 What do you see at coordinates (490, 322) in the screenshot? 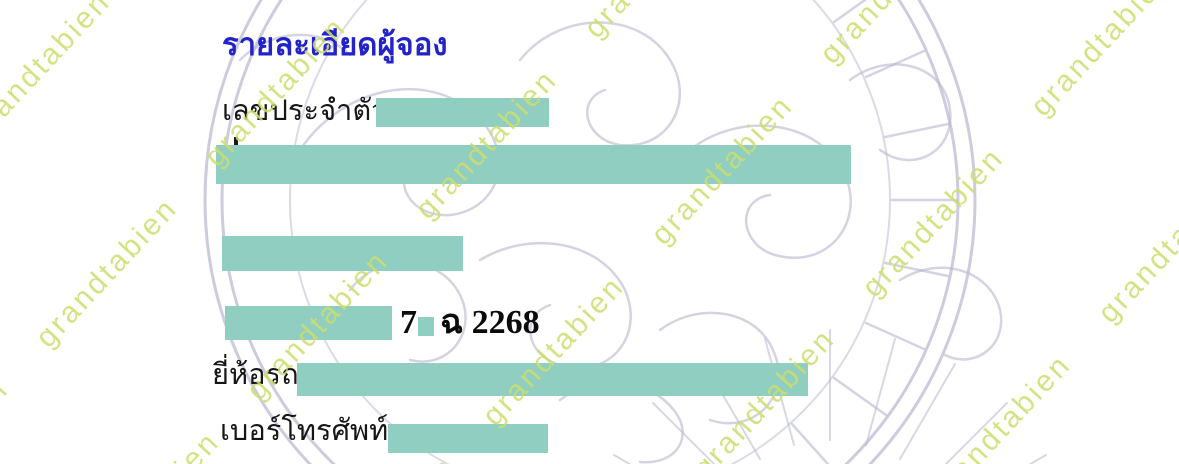
I see `license-plate-suffix: ฉ 2268` at bounding box center [490, 322].